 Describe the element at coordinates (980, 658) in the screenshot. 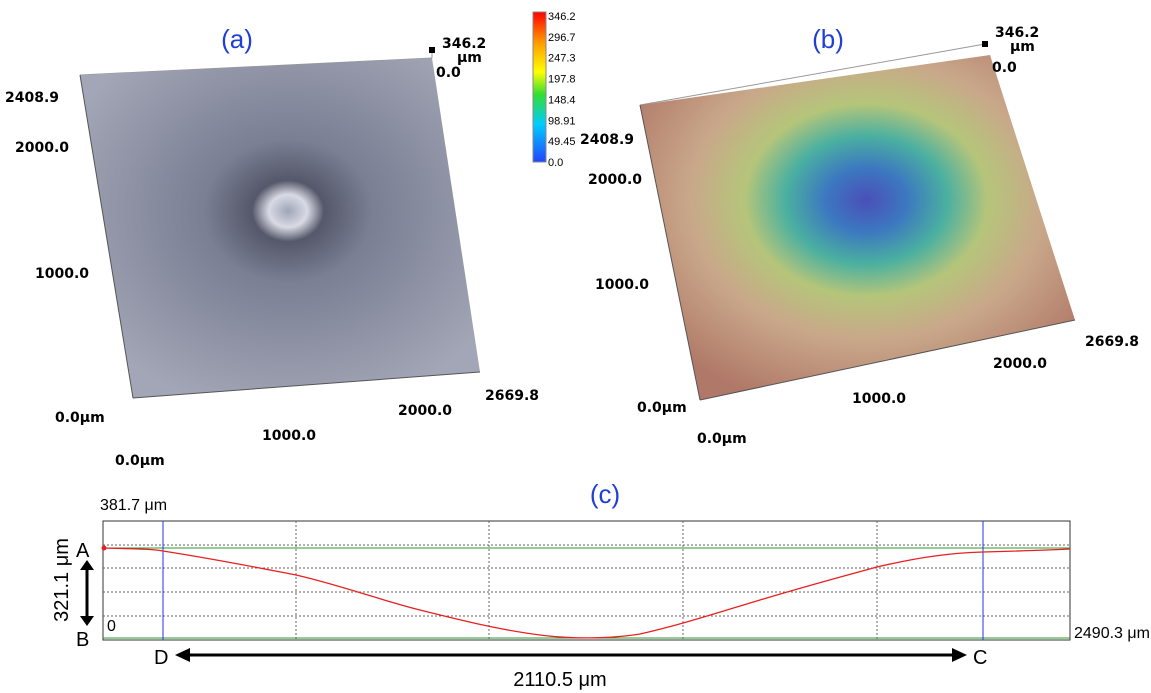

I see `point-label: C` at that location.